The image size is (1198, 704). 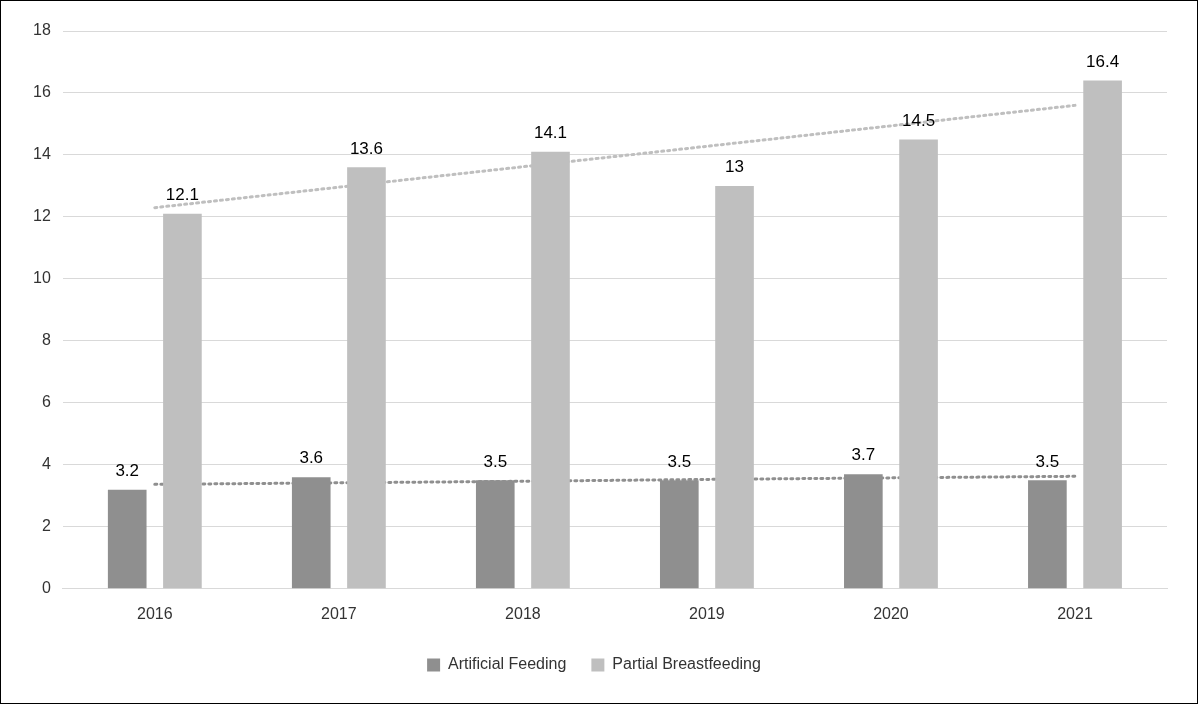 What do you see at coordinates (127, 470) in the screenshot?
I see `data-label: 3.2` at bounding box center [127, 470].